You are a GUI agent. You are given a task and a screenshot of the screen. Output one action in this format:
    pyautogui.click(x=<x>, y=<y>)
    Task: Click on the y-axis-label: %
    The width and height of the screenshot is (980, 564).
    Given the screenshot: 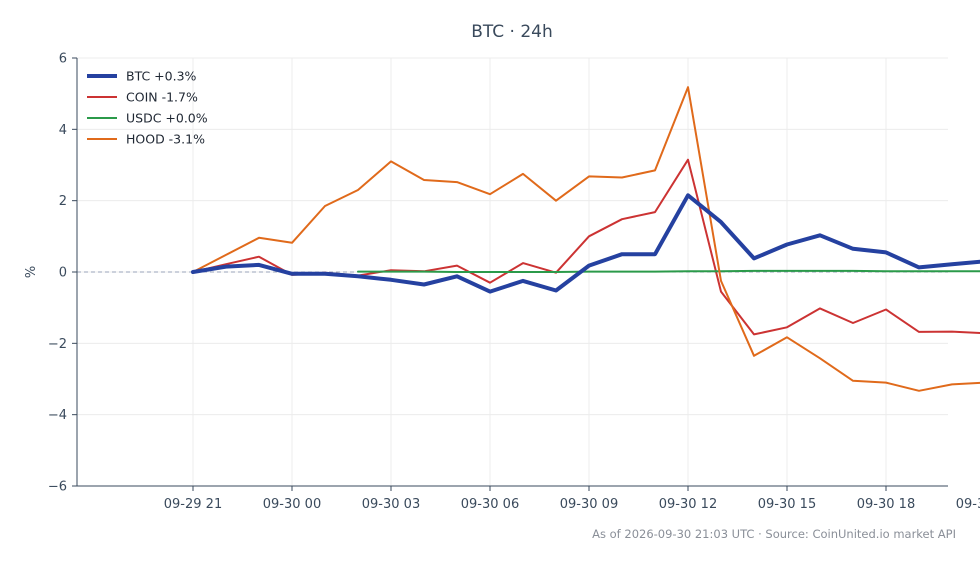 What is the action you would take?
    pyautogui.click(x=31, y=272)
    